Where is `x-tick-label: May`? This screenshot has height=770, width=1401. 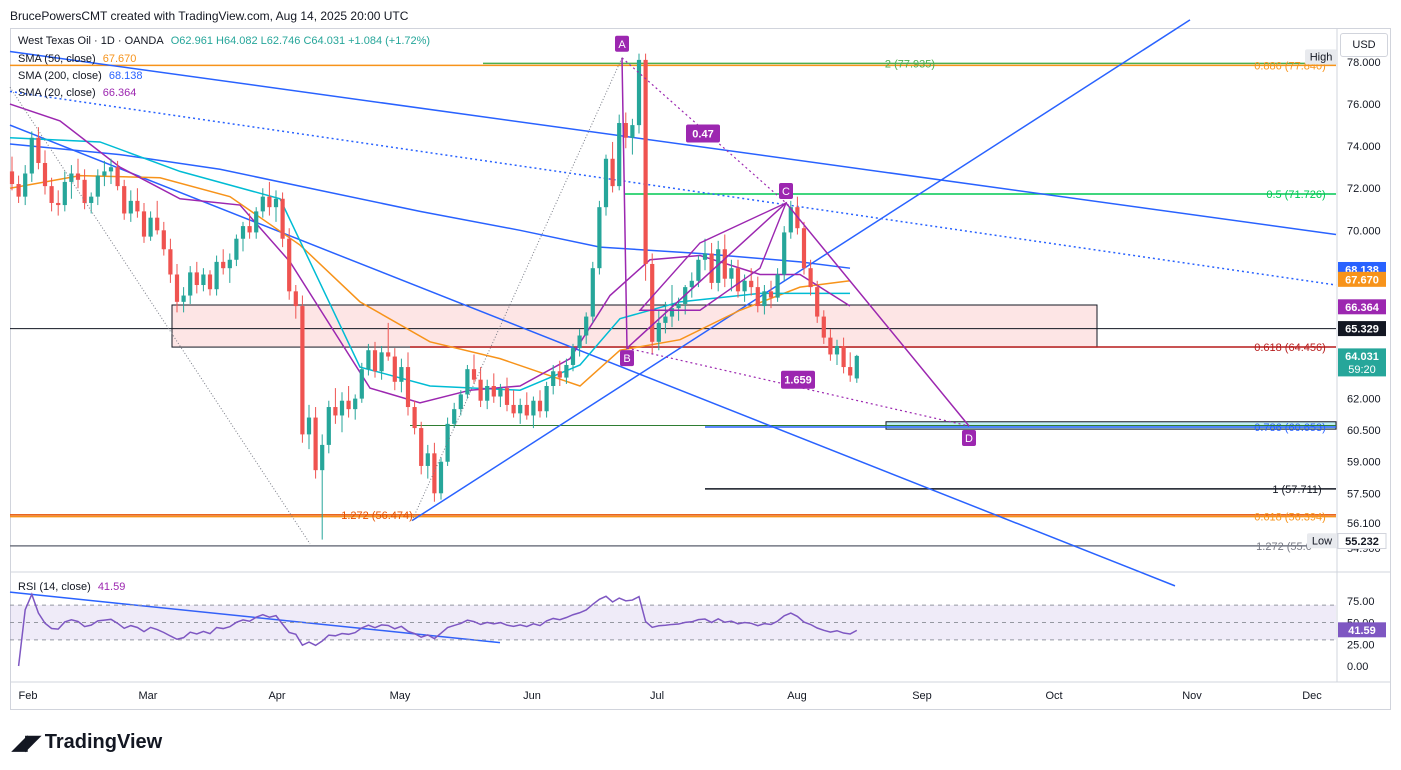 x-tick-label: May is located at coordinates (400, 696).